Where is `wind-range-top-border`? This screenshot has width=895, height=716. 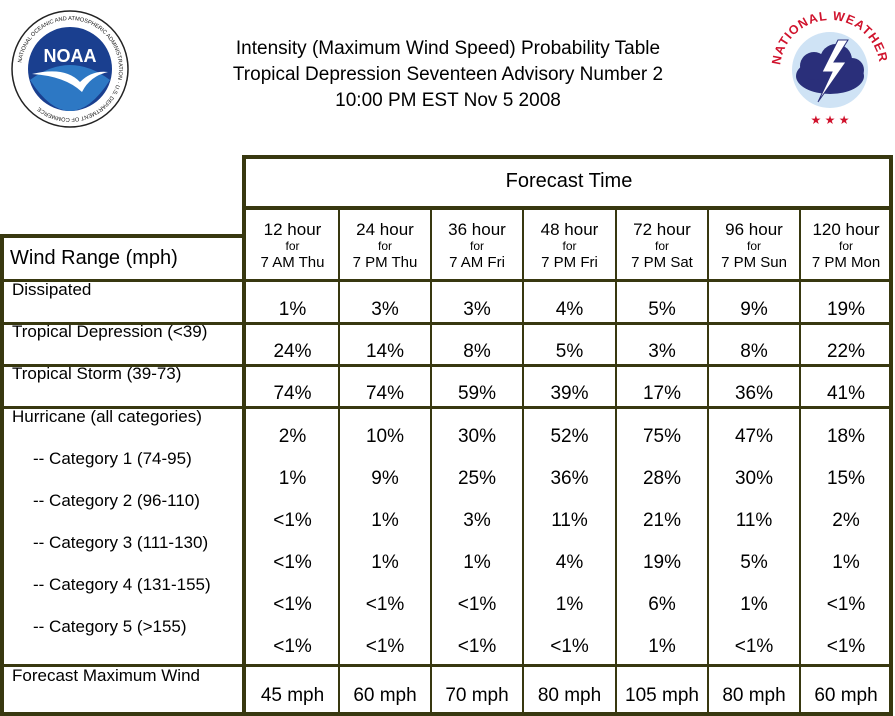
wind-range-top-border is located at coordinates (123, 236).